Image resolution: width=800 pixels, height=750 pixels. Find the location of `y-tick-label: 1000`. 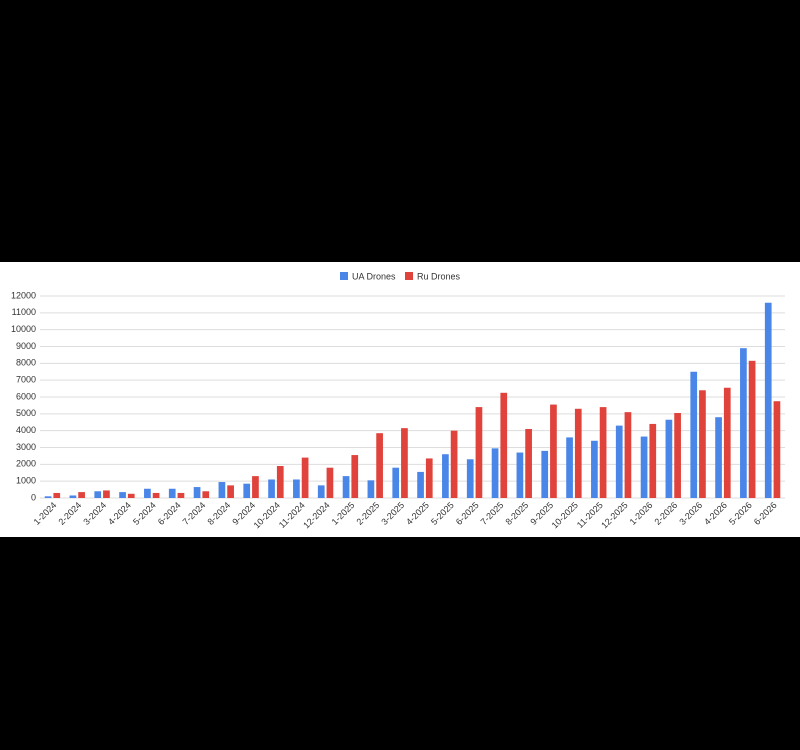

y-tick-label: 1000 is located at coordinates (26, 481).